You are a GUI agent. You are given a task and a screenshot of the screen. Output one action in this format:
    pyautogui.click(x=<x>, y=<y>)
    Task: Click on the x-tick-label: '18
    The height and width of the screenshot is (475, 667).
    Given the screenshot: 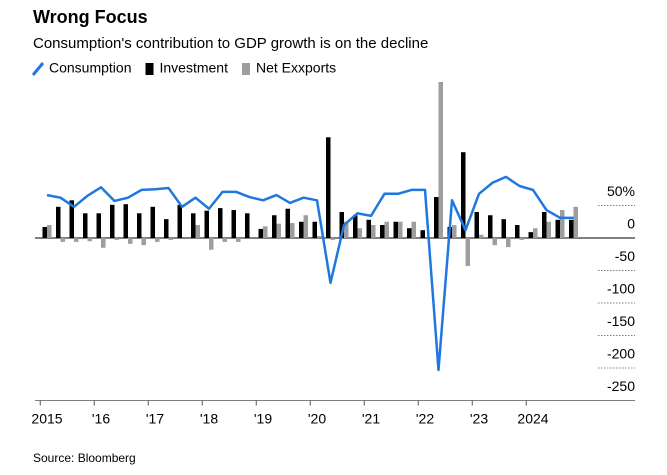 What is the action you would take?
    pyautogui.click(x=209, y=419)
    